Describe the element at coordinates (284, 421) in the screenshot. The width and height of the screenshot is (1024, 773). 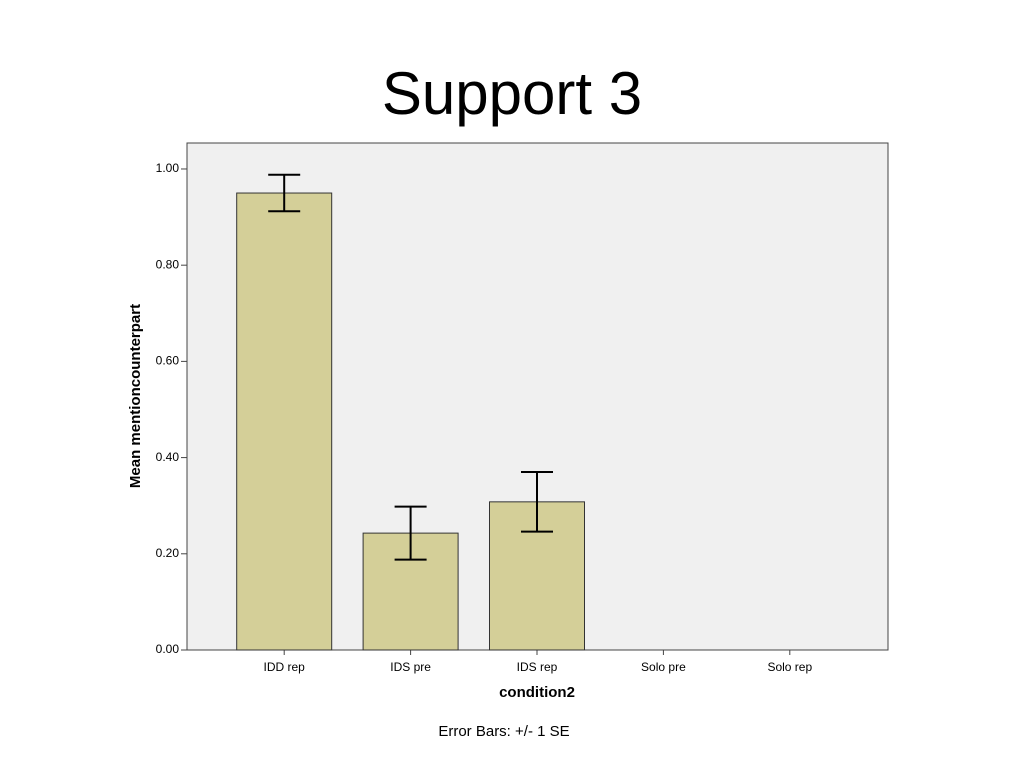
I see `bar` at that location.